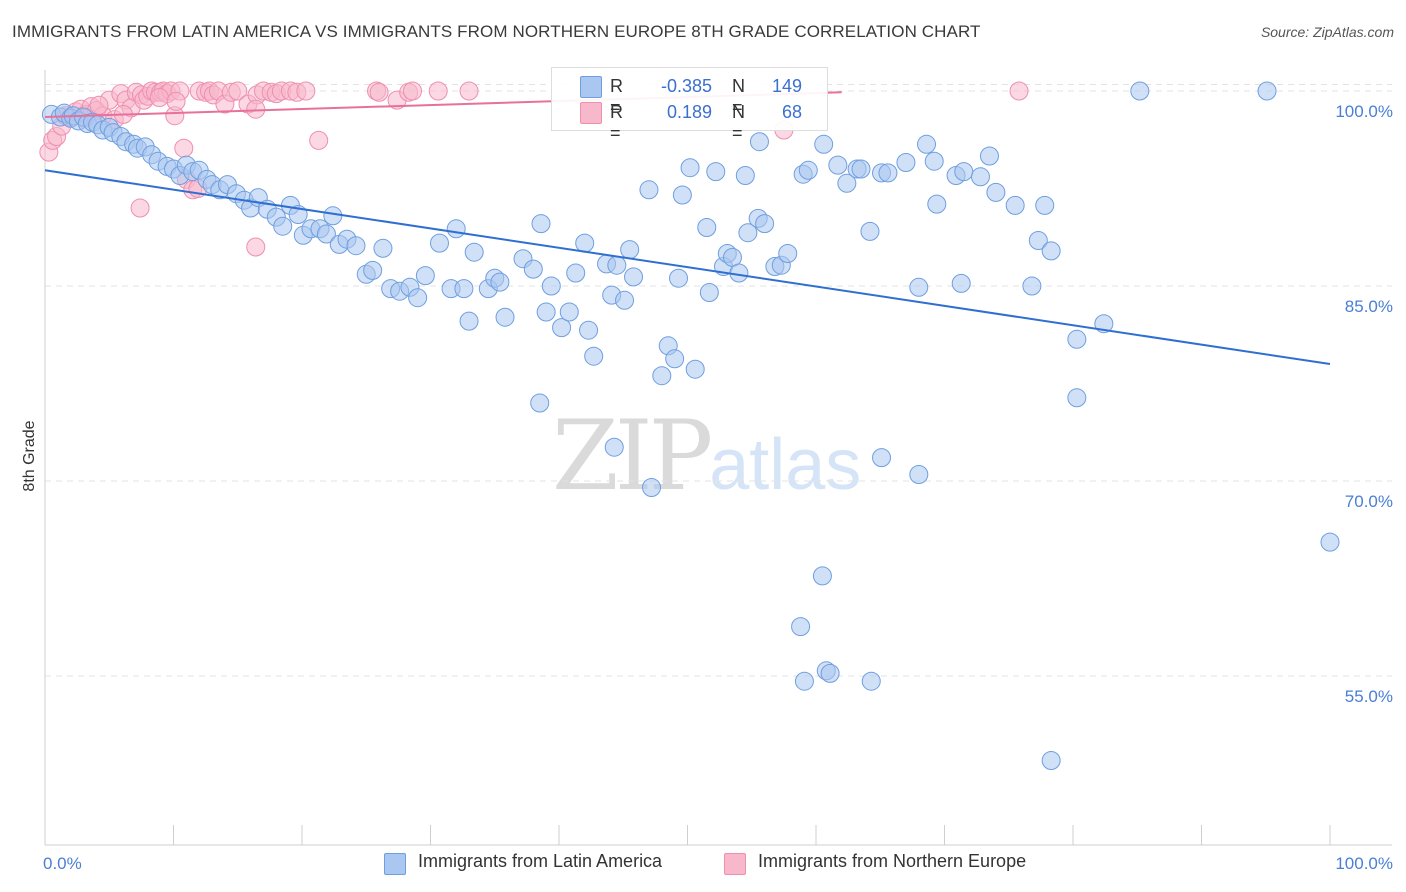  What do you see at coordinates (689, 112) in the screenshot?
I see `legend-r-value: 0.189` at bounding box center [689, 112].